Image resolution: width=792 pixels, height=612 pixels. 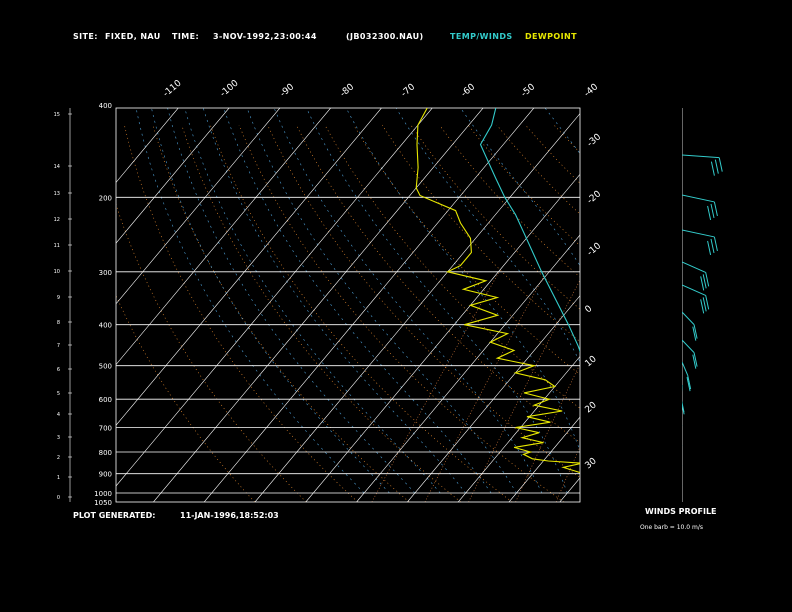 I want to click on height-tick-label: 9, so click(x=58, y=298).